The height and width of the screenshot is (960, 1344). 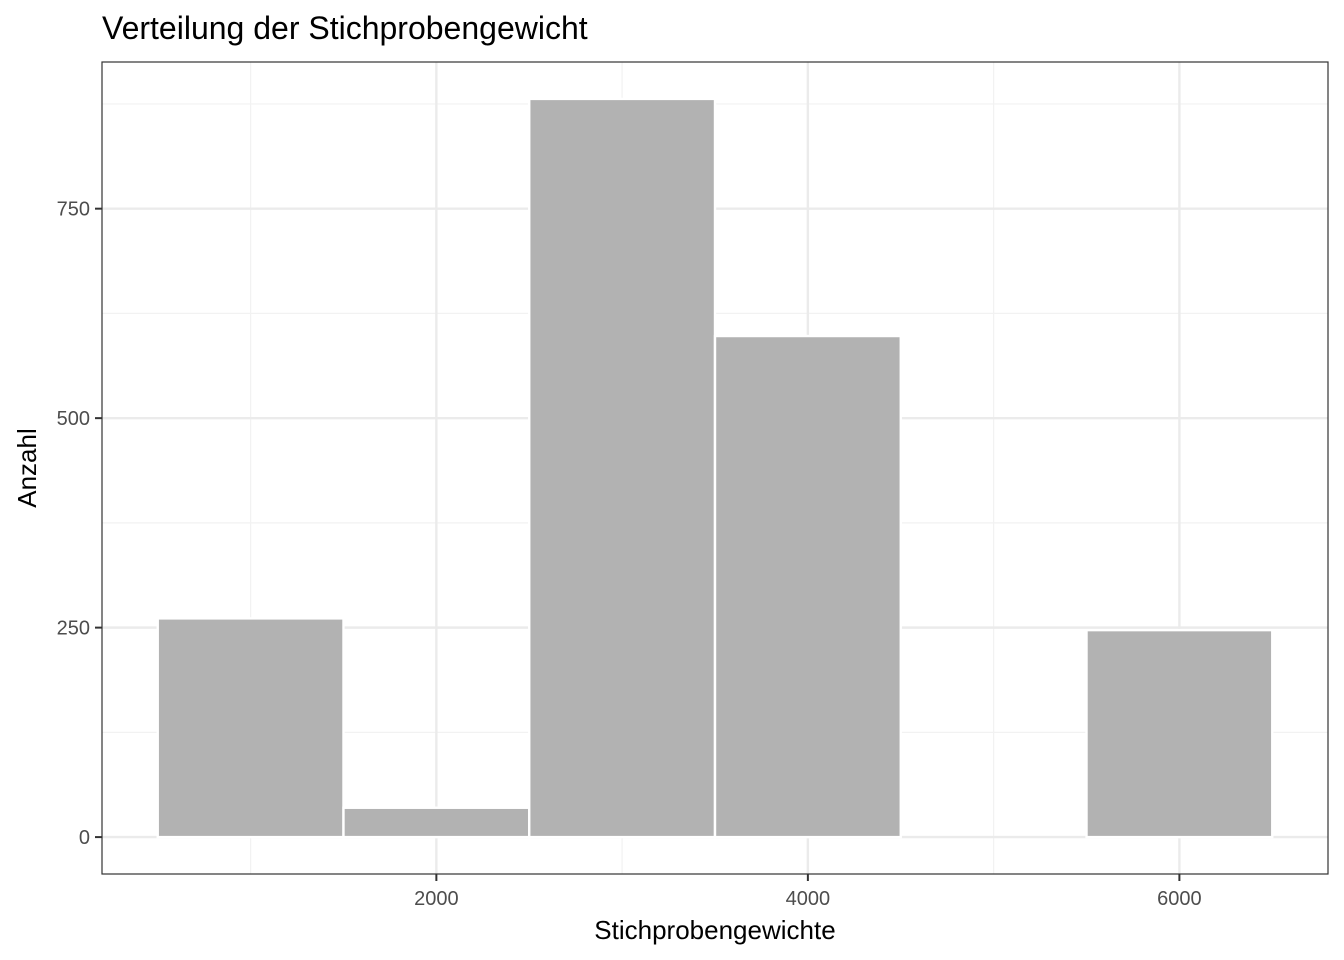 What do you see at coordinates (1179, 899) in the screenshot?
I see `x-tick-label: 6000` at bounding box center [1179, 899].